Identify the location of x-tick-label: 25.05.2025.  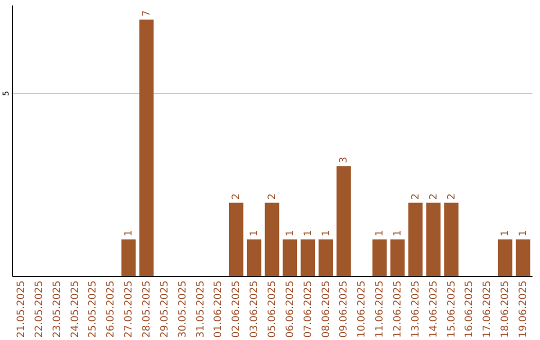
(93, 309).